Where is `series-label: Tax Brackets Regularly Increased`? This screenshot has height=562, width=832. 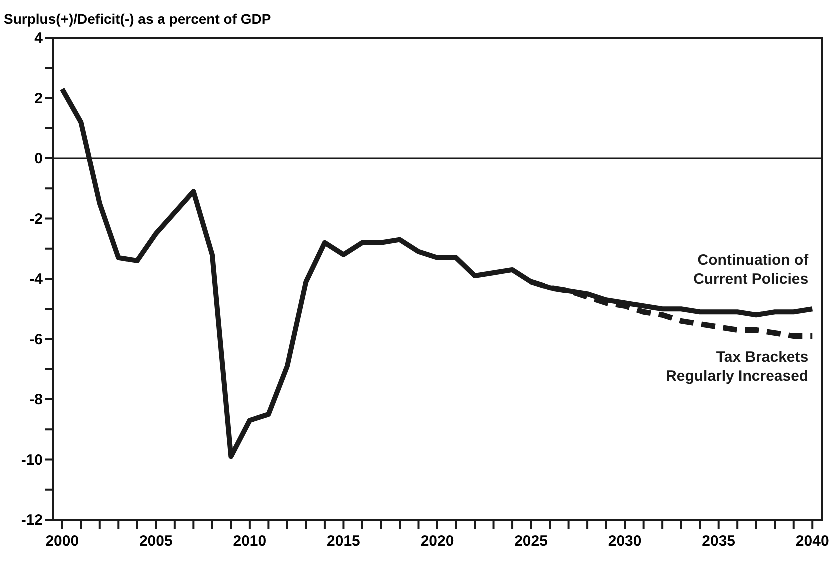 series-label: Tax Brackets Regularly Increased is located at coordinates (737, 367).